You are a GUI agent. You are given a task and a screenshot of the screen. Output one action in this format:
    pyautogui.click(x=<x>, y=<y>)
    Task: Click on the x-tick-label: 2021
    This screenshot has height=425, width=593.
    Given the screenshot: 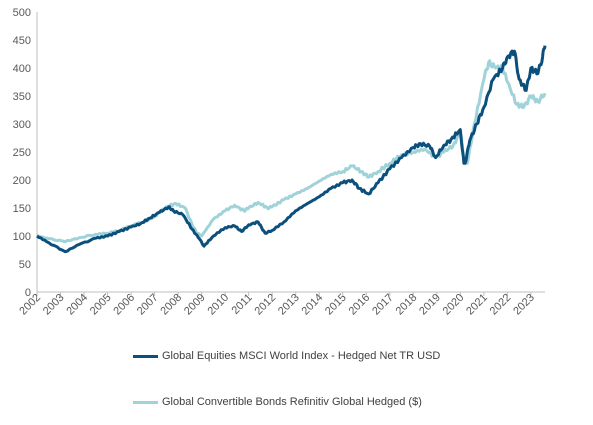 What is the action you would take?
    pyautogui.click(x=477, y=305)
    